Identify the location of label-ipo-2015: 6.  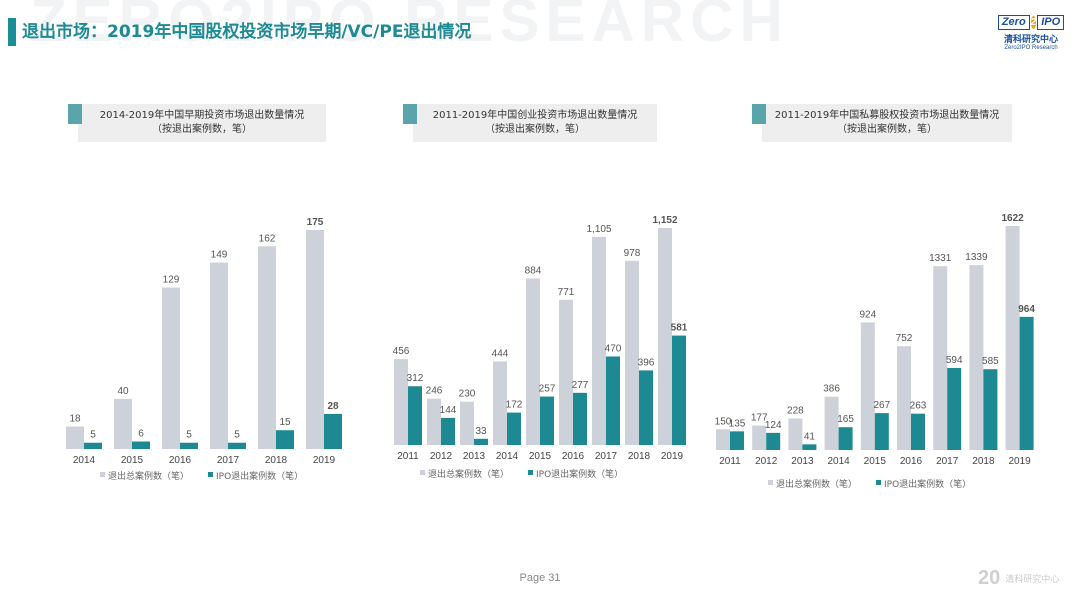
(141, 433).